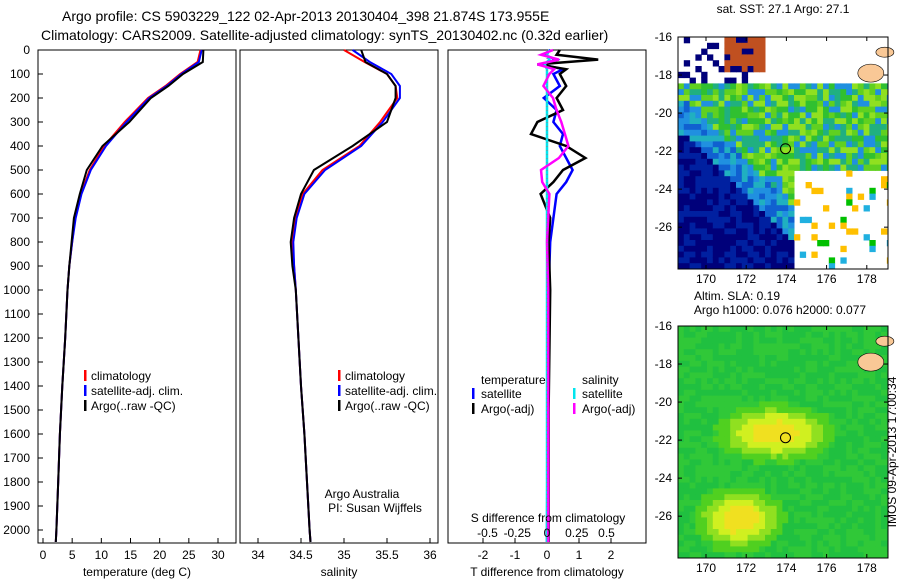 The image size is (900, 580). What do you see at coordinates (664, 364) in the screenshot?
I see `map-lat-label: -18` at bounding box center [664, 364].